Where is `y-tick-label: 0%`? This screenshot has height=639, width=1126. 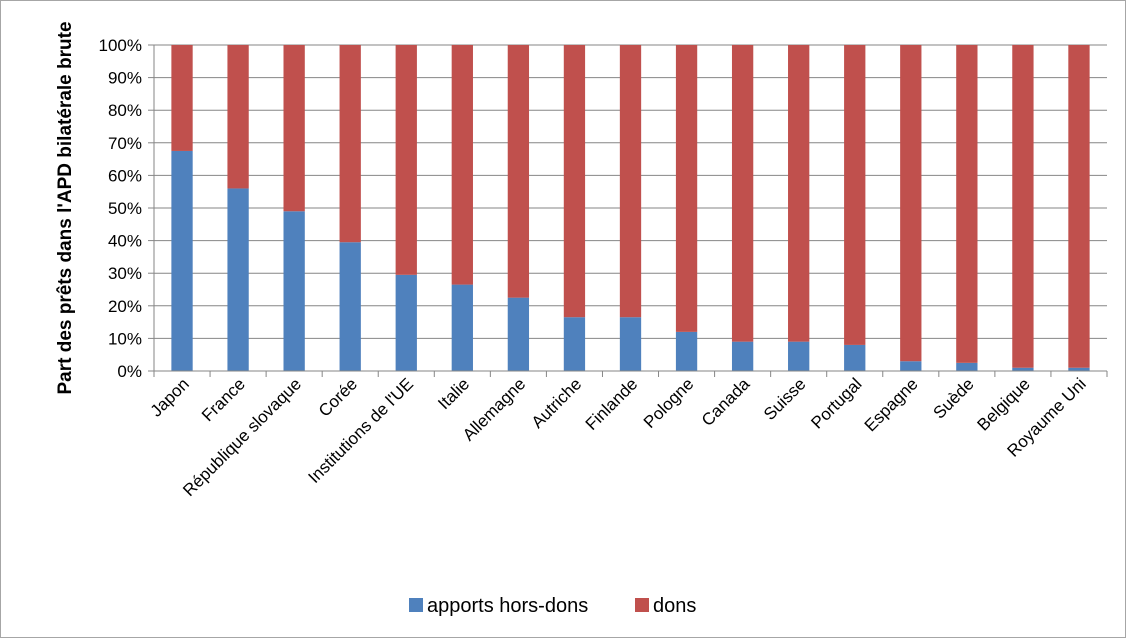 y-tick-label: 0% is located at coordinates (129, 371).